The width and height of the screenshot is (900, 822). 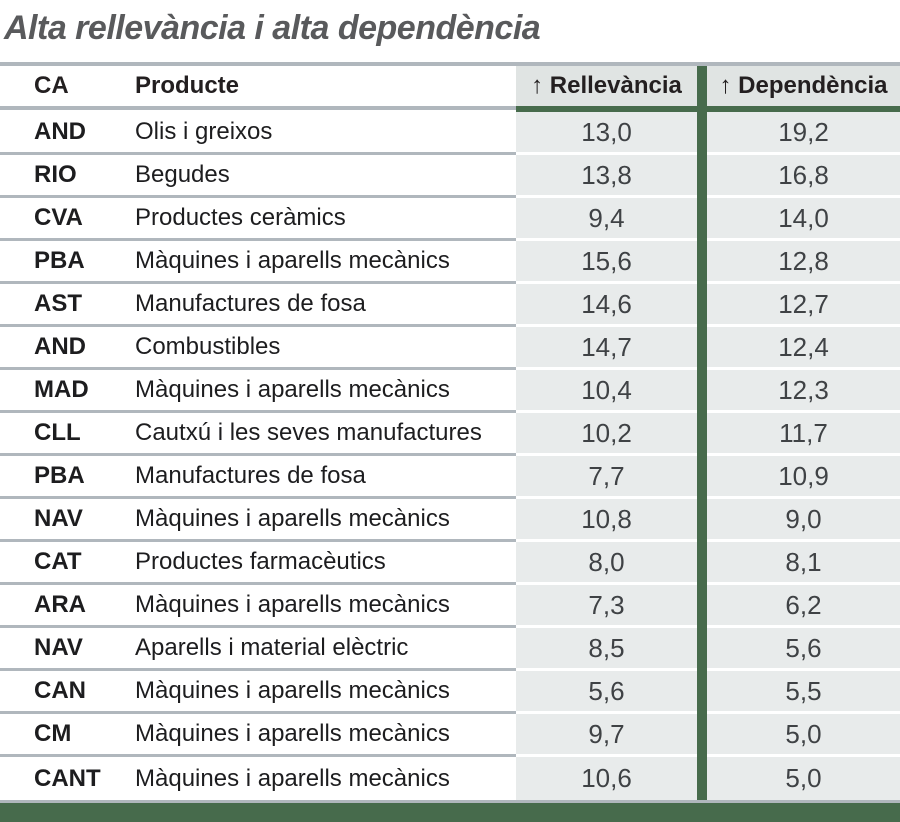 What do you see at coordinates (606, 563) in the screenshot?
I see `cell-rellevancia: 8,0` at bounding box center [606, 563].